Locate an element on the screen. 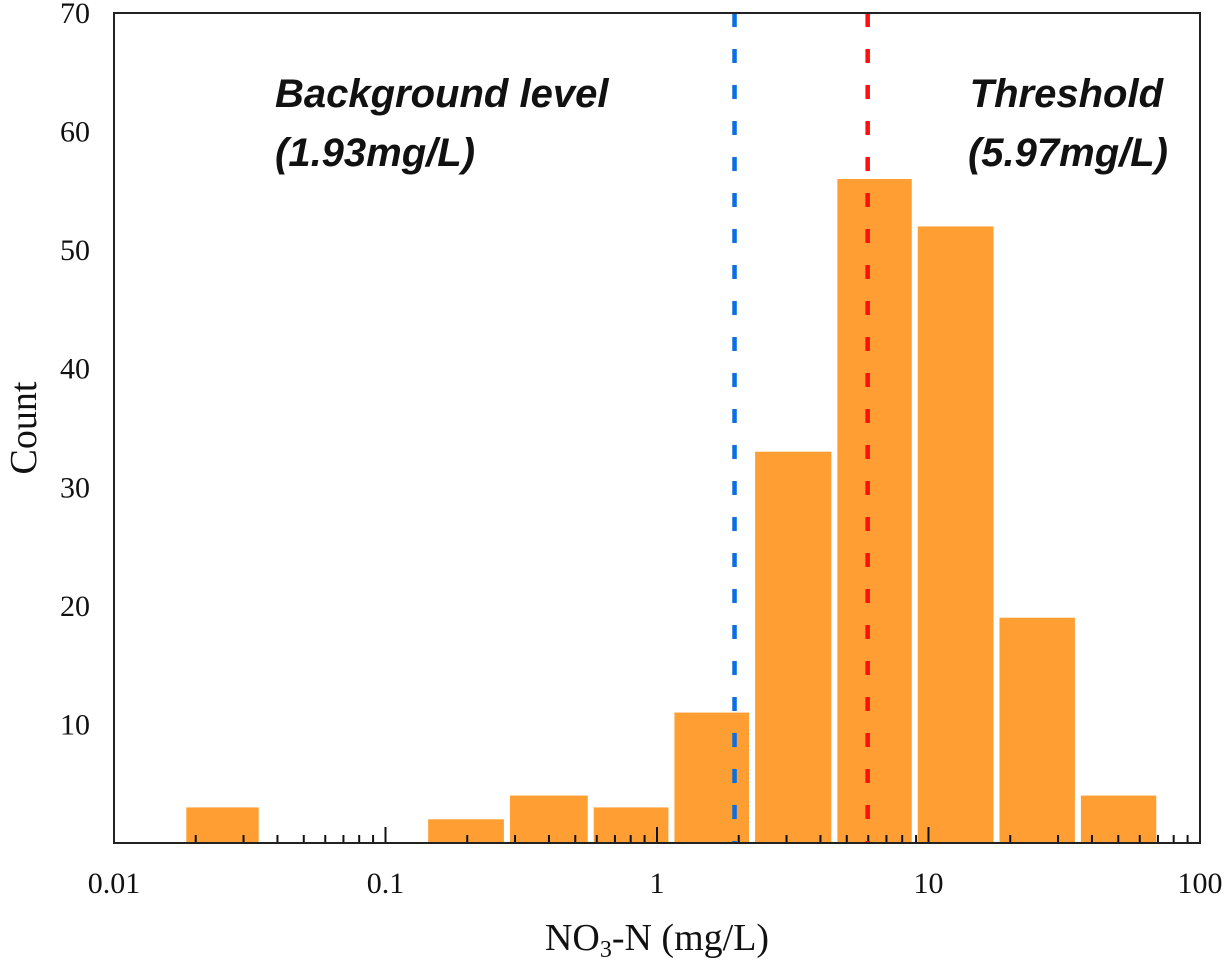 The image size is (1228, 960). x-axis-title-sub: 3 is located at coordinates (606, 948).